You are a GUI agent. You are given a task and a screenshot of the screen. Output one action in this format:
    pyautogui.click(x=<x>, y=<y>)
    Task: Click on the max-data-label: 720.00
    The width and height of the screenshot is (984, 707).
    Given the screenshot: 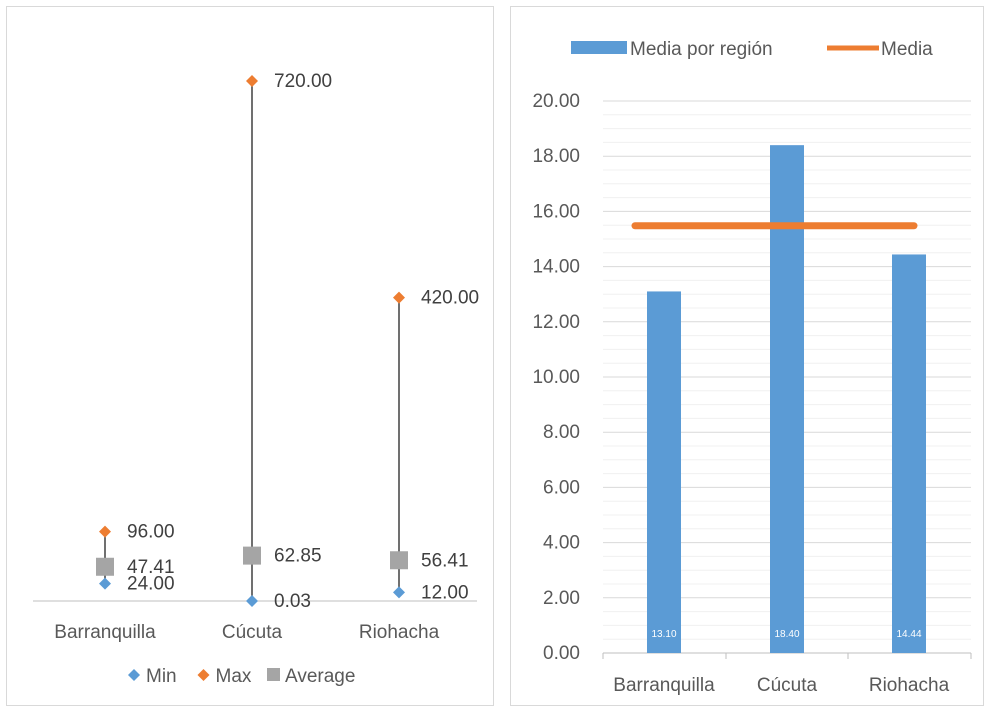 What is the action you would take?
    pyautogui.click(x=303, y=81)
    